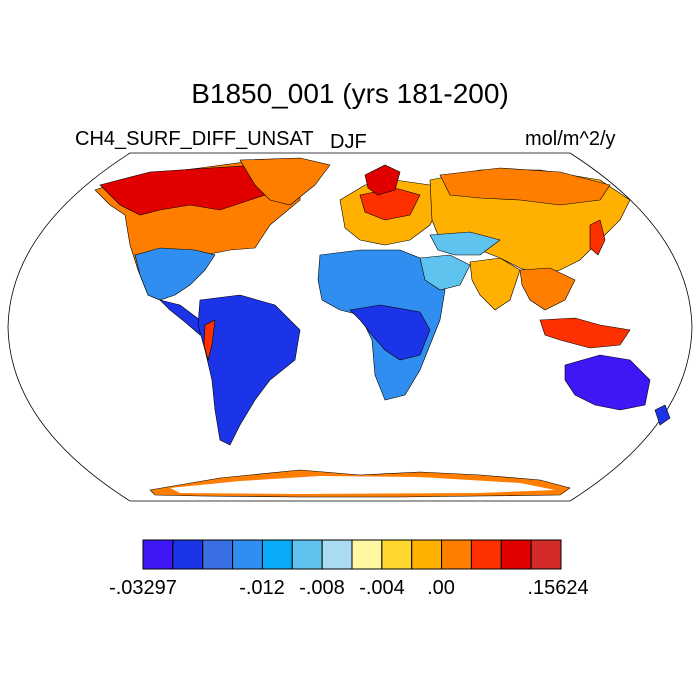 This screenshot has height=700, width=700. I want to click on japan, so click(597, 237).